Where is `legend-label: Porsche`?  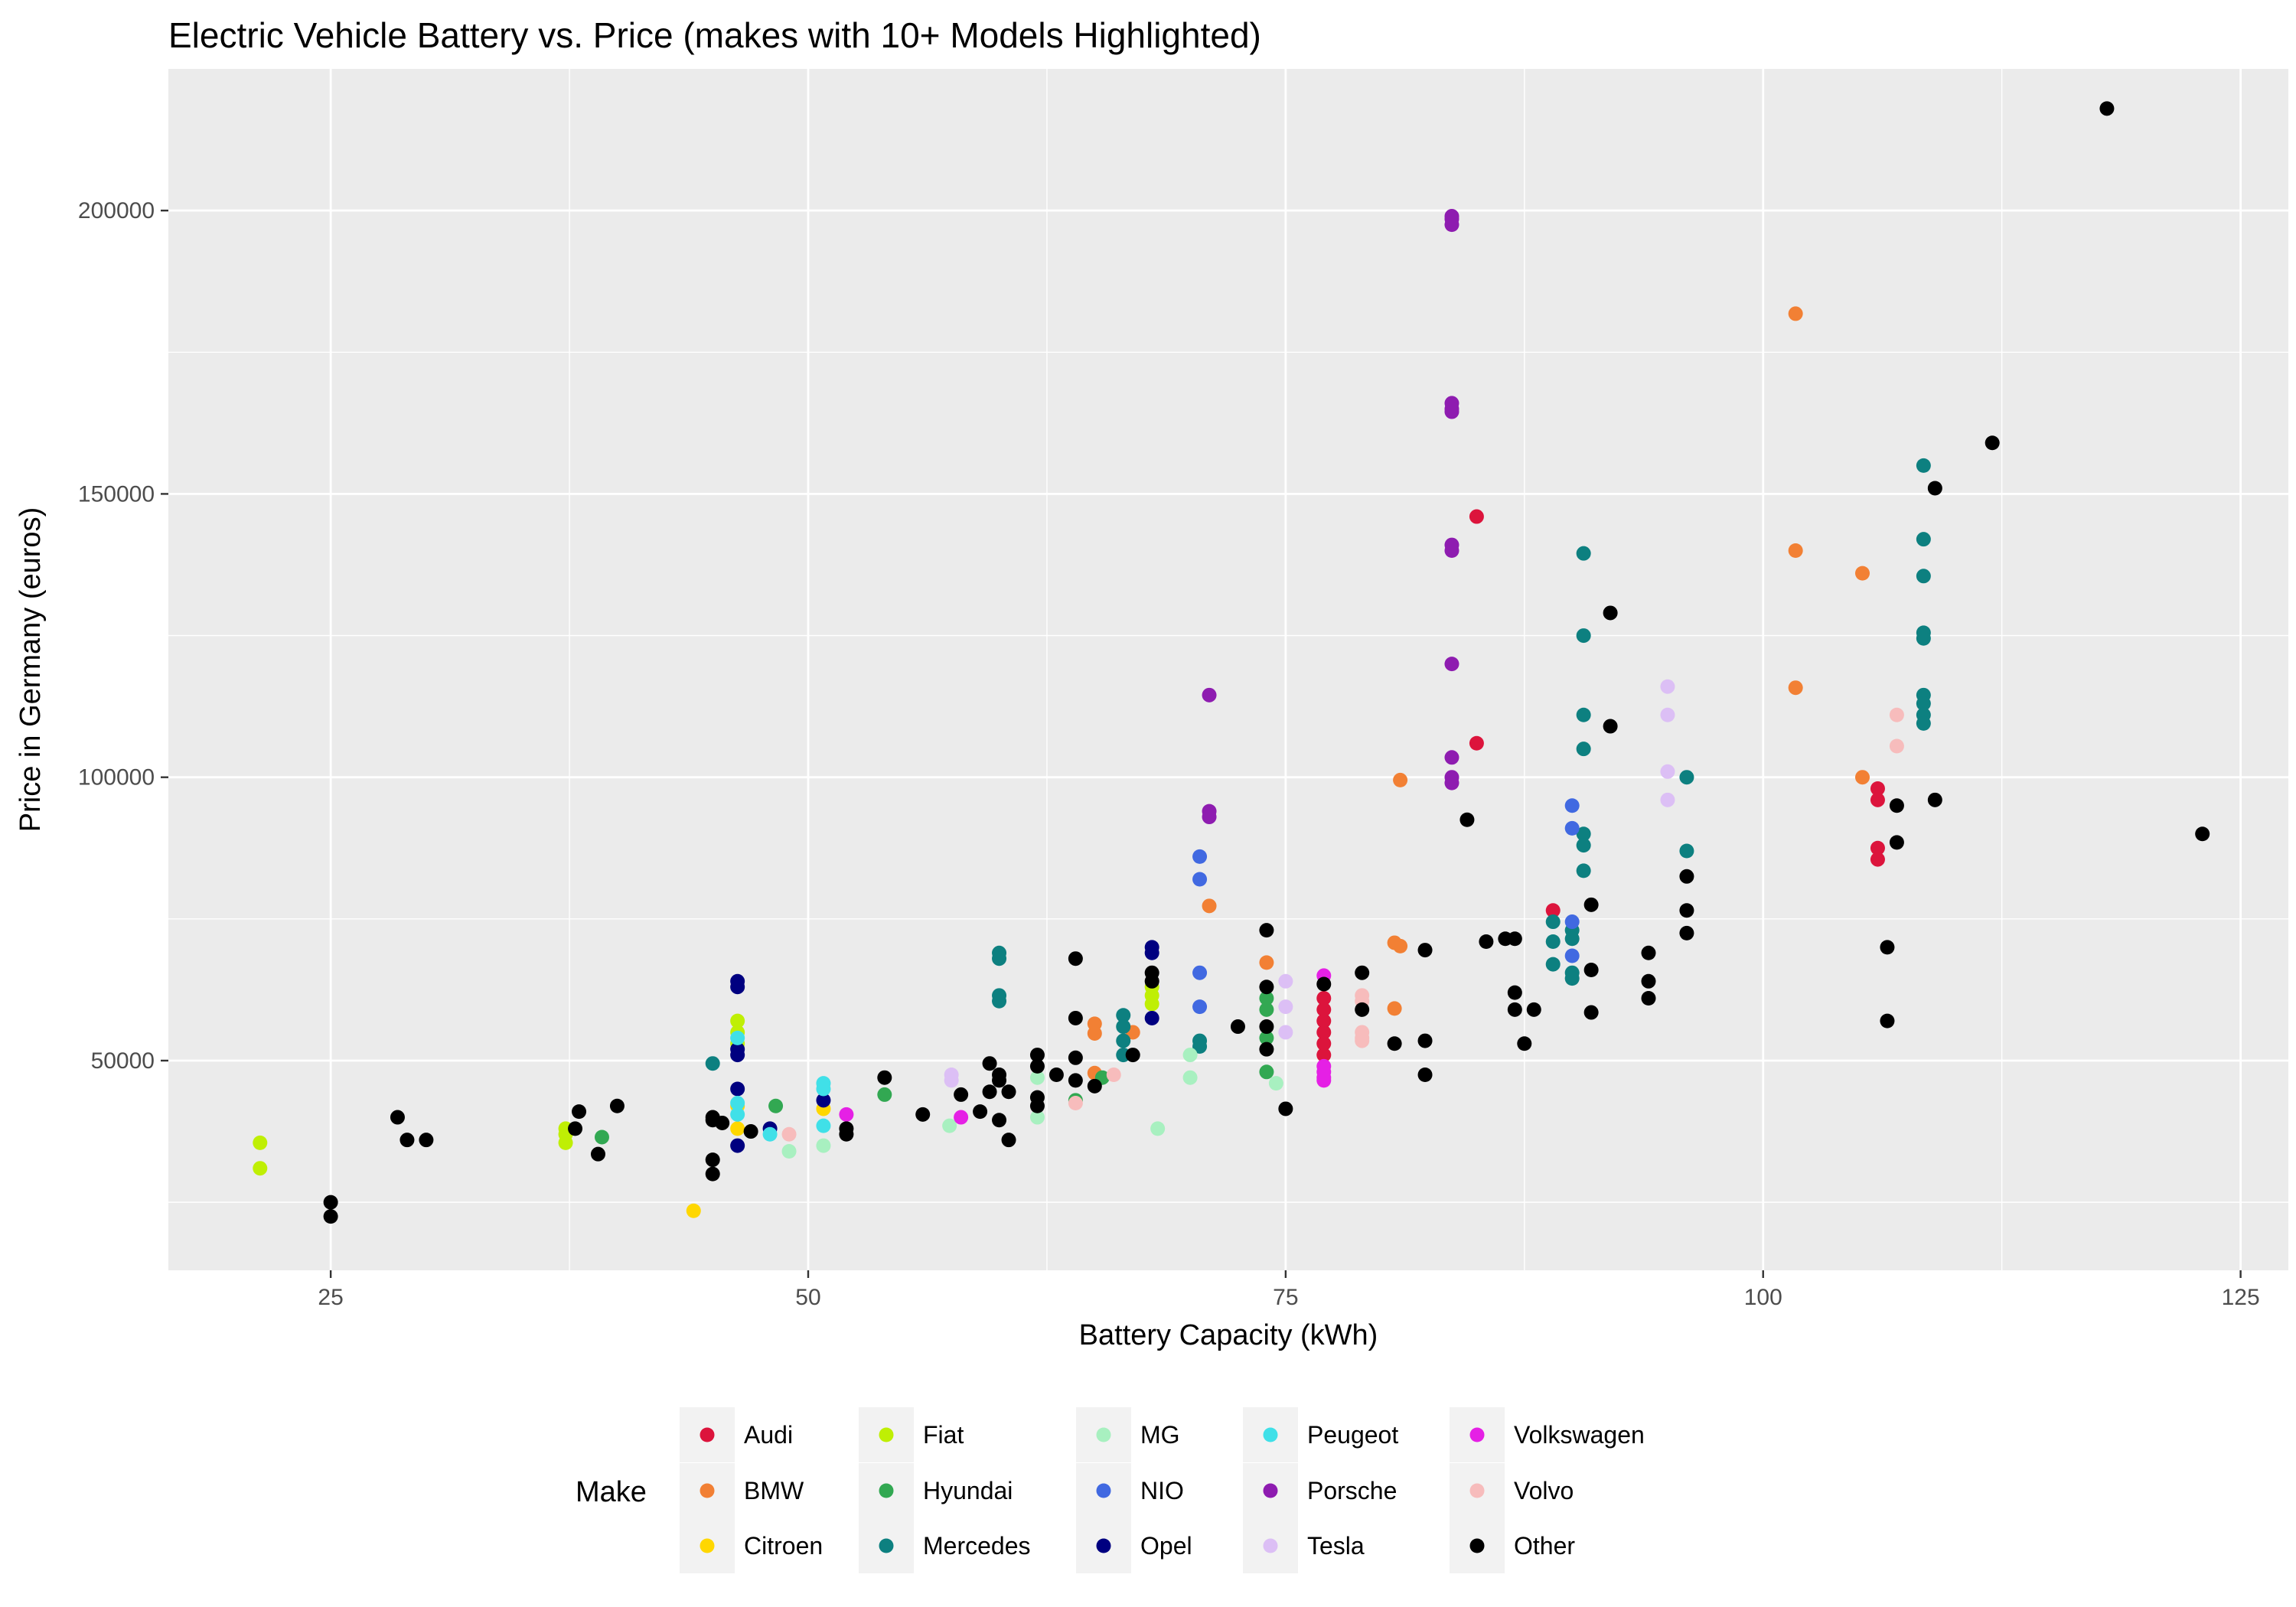 legend-label: Porsche is located at coordinates (1352, 1490).